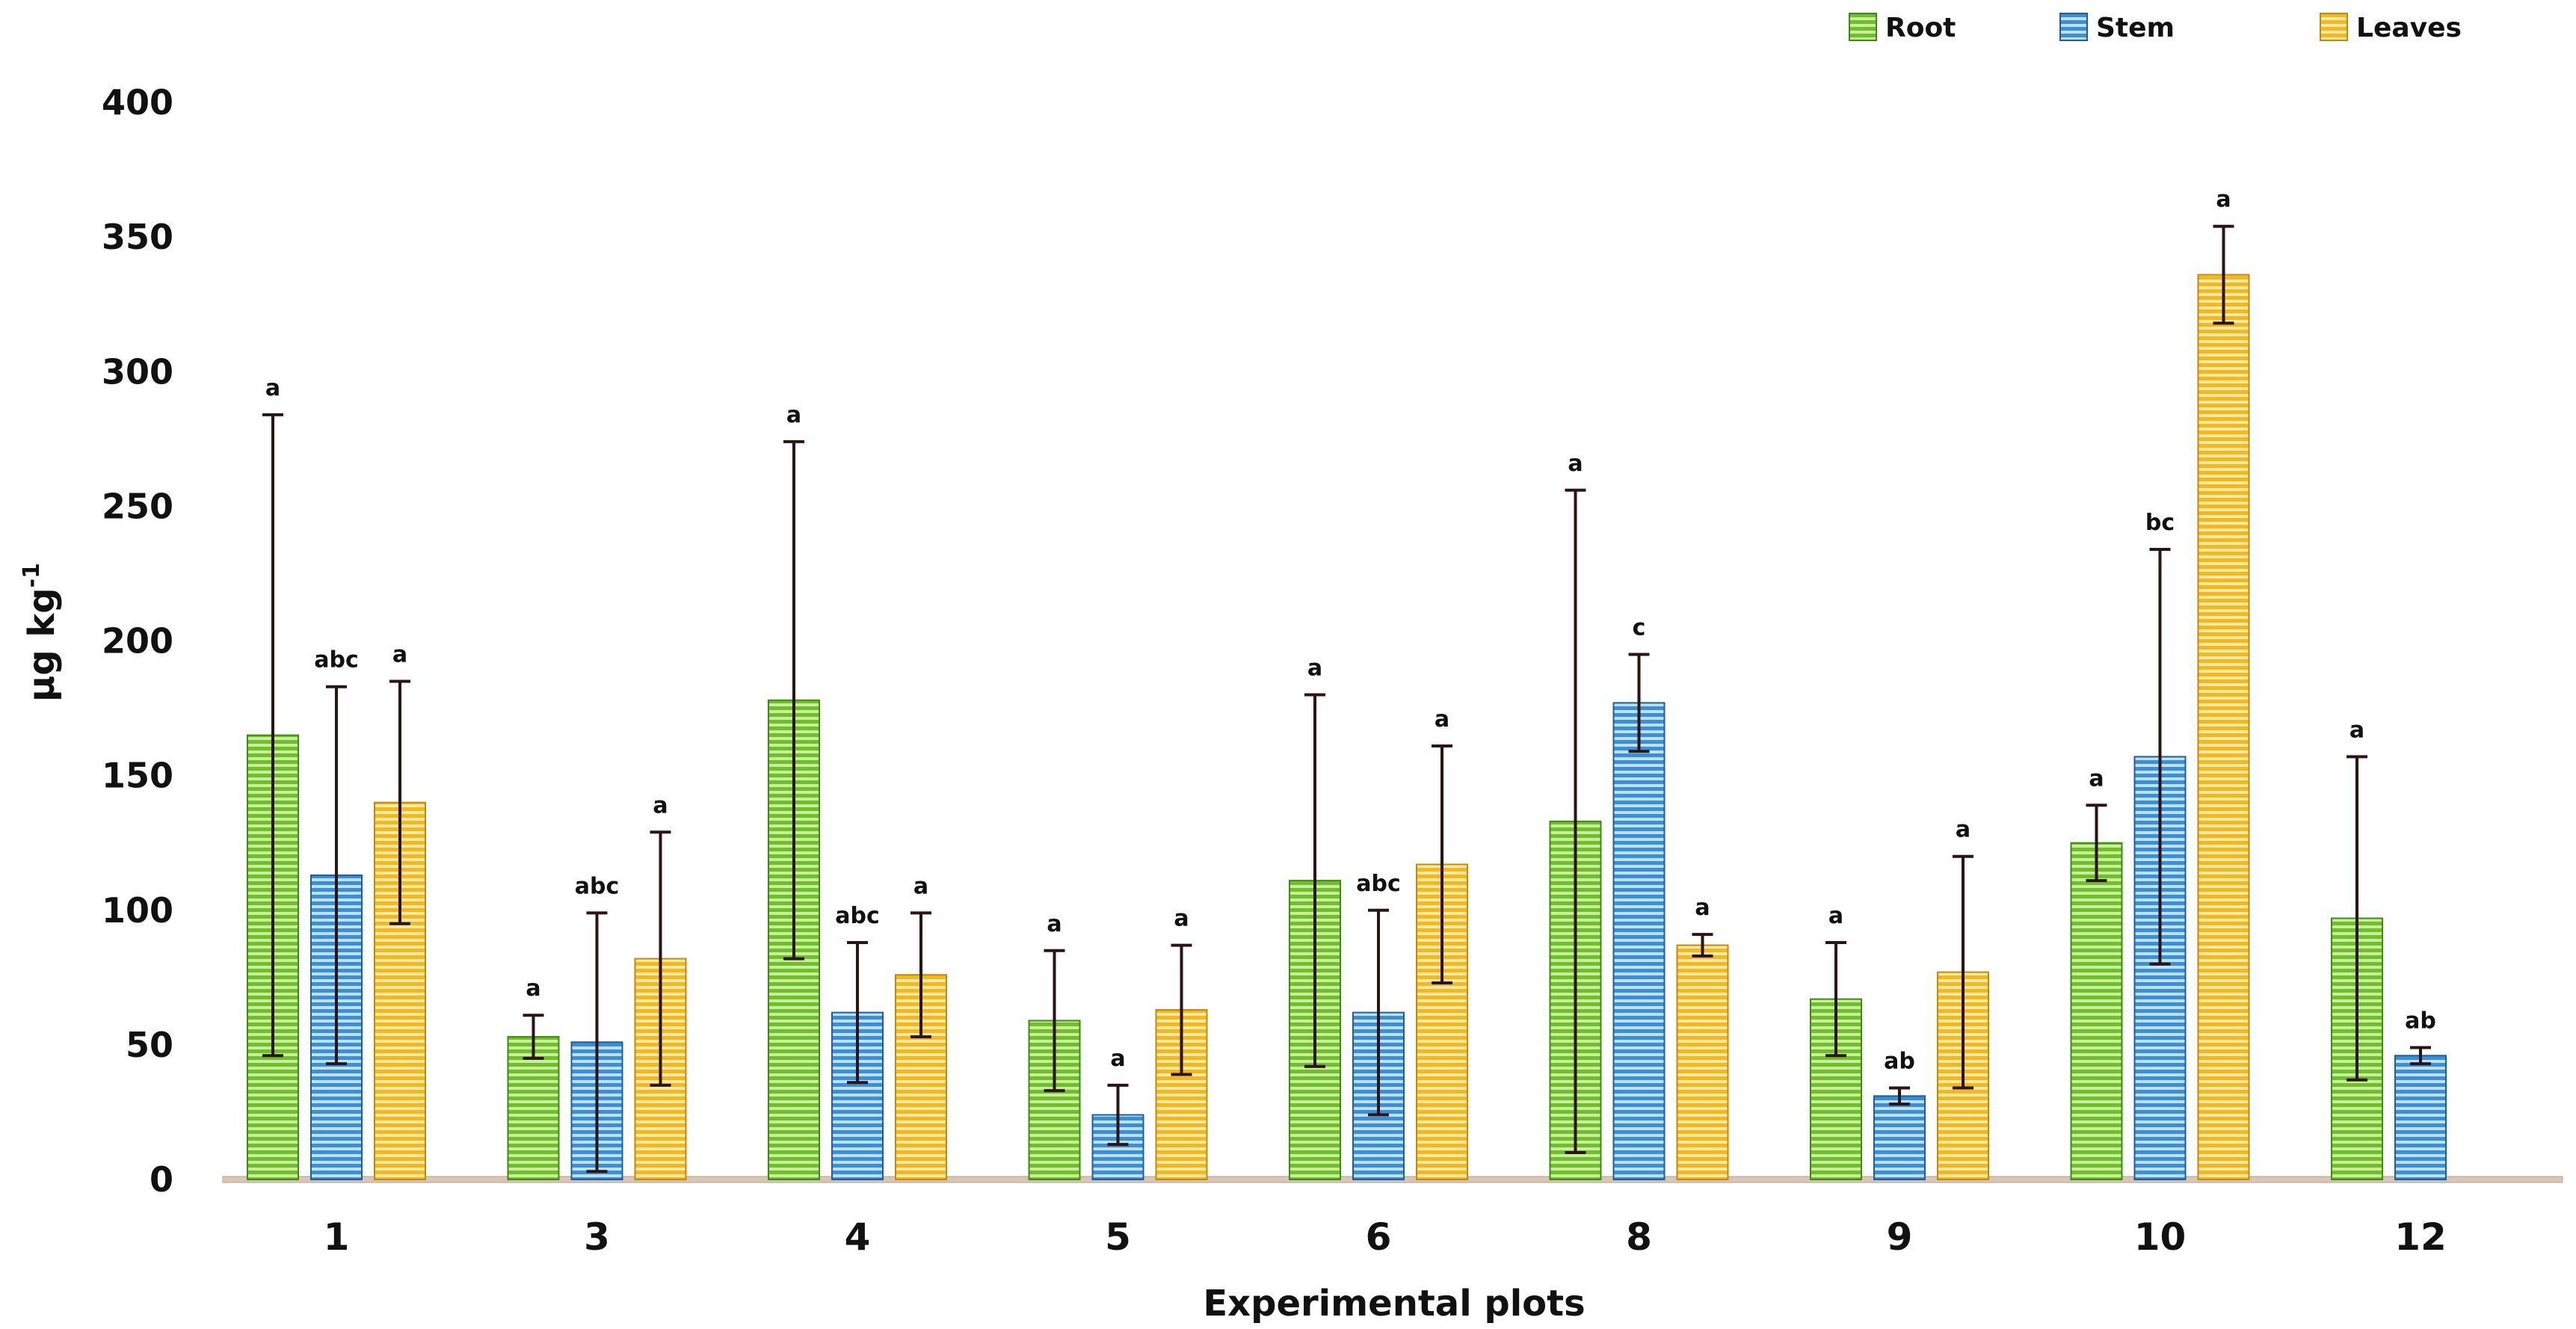 This screenshot has height=1329, width=2576. Describe the element at coordinates (137, 506) in the screenshot. I see `y-tick-label: 250` at that location.